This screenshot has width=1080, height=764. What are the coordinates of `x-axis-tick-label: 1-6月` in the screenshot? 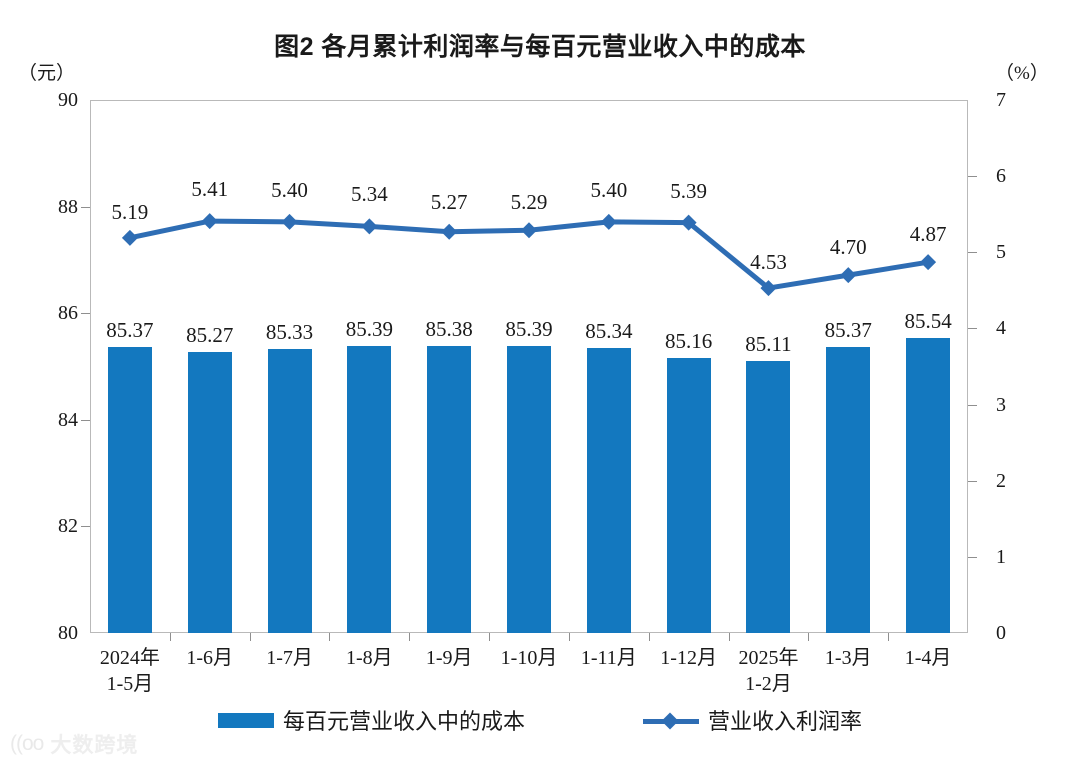 It's located at (210, 658).